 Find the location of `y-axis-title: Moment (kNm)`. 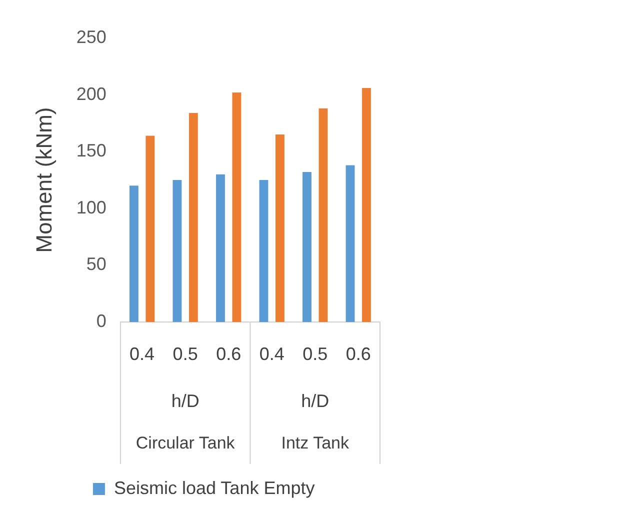

y-axis-title: Moment (kNm) is located at coordinates (43, 180).